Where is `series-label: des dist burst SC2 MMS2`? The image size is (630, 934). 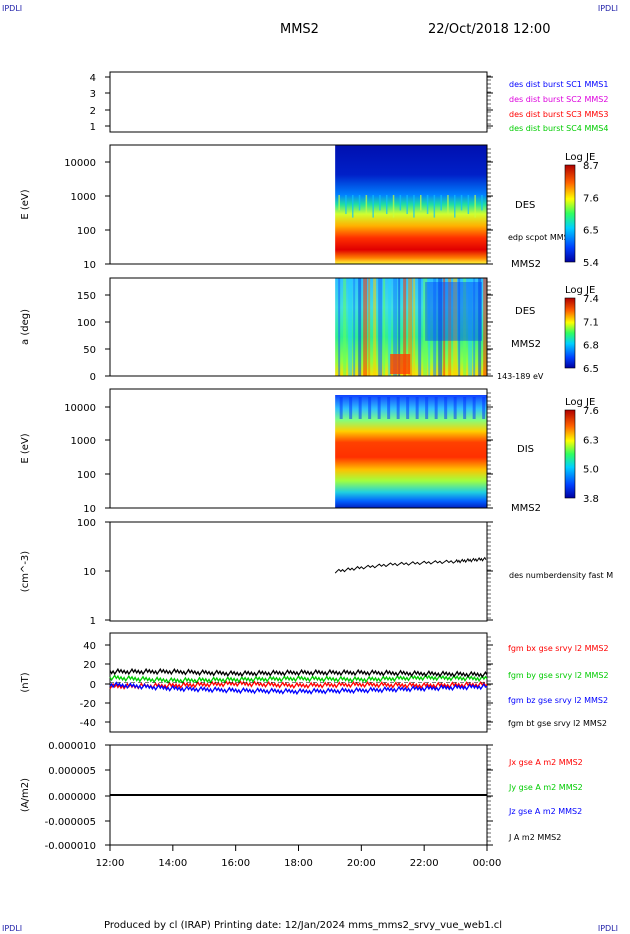
series-label: des dist burst SC2 MMS2 is located at coordinates (558, 99).